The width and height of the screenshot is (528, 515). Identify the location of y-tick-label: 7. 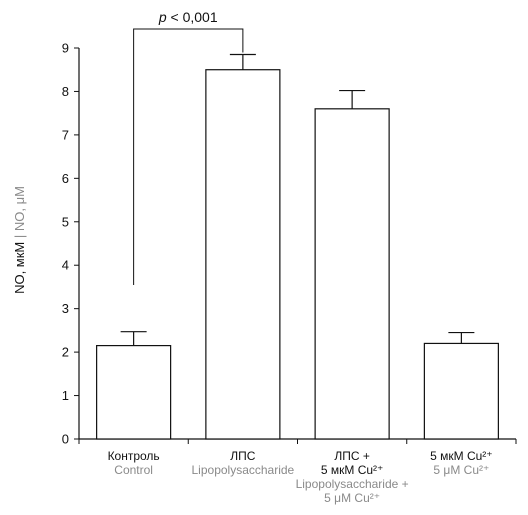
(65, 134).